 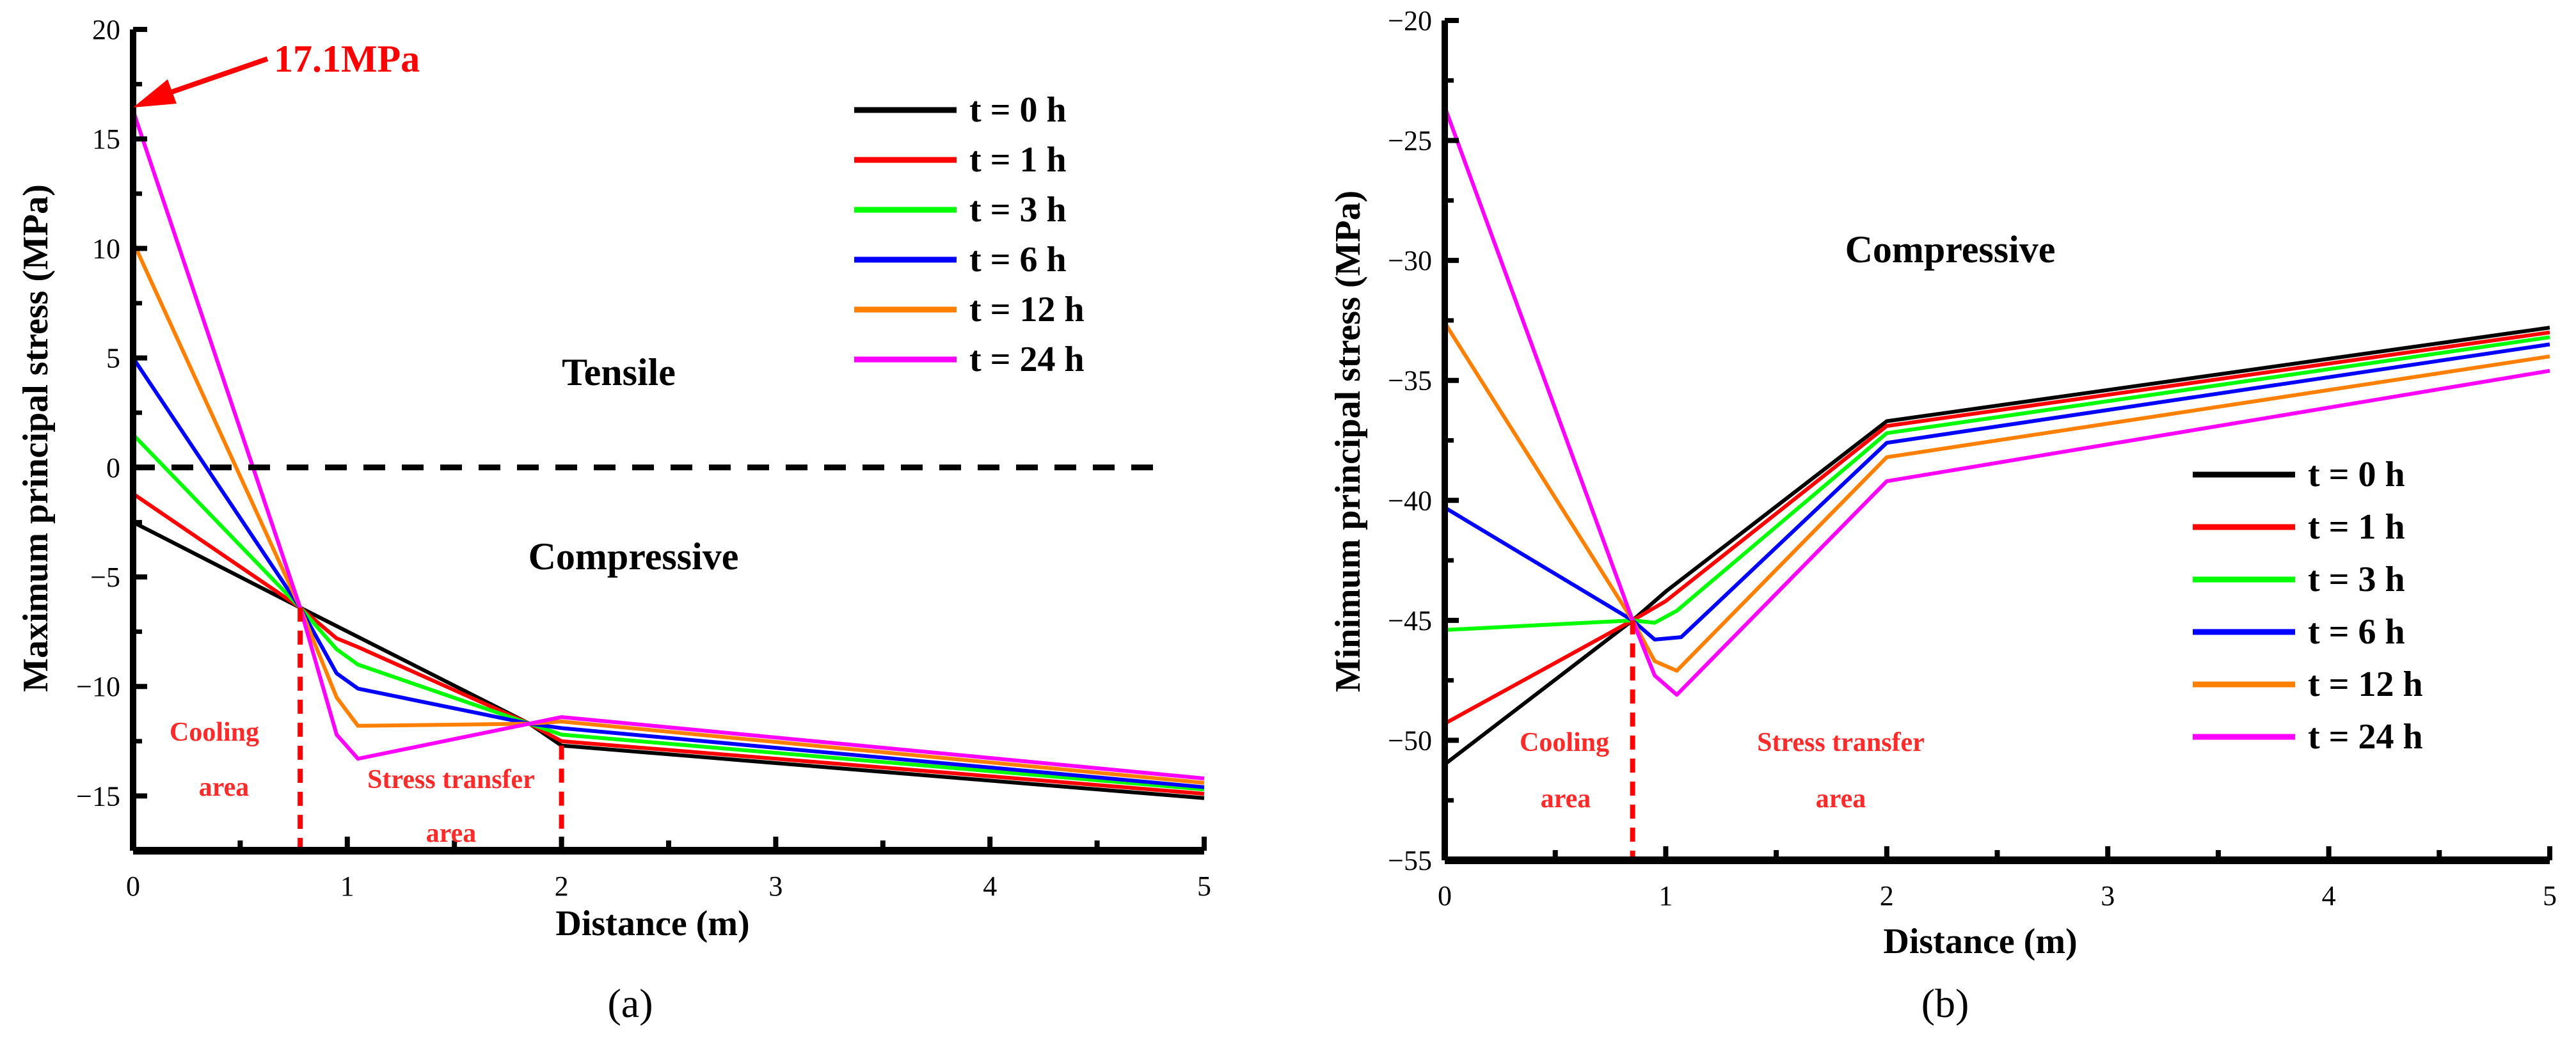 I want to click on y-tick-label: −15, so click(x=98, y=796).